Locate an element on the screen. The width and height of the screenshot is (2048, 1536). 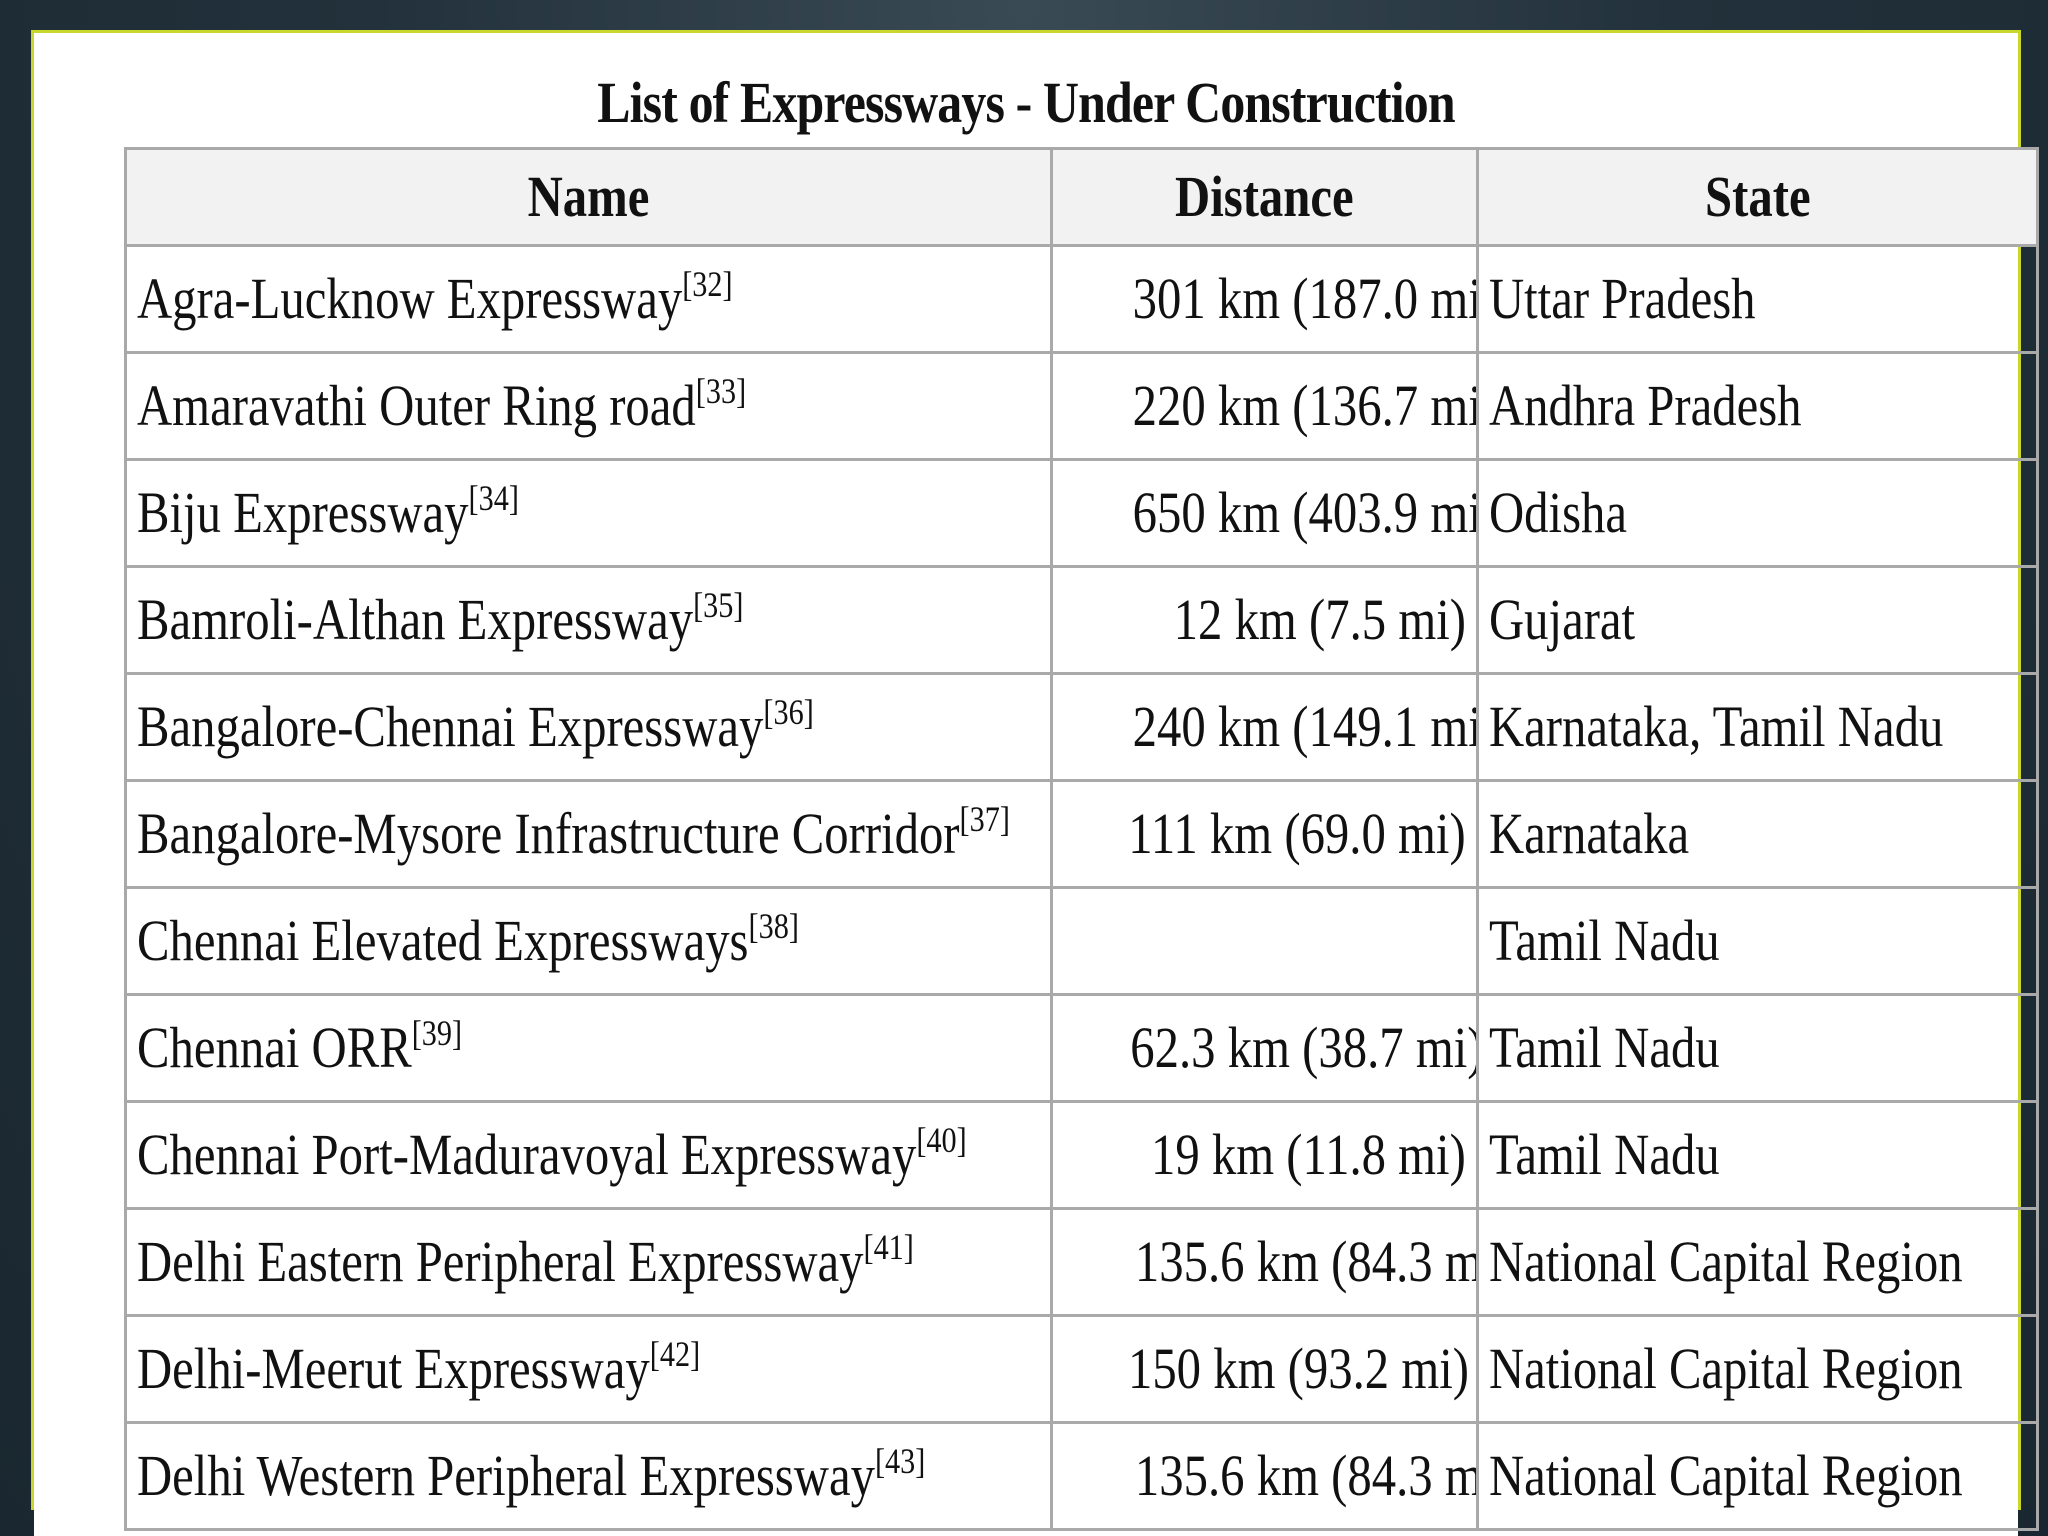
column-header-distance: Distance is located at coordinates (1264, 197).